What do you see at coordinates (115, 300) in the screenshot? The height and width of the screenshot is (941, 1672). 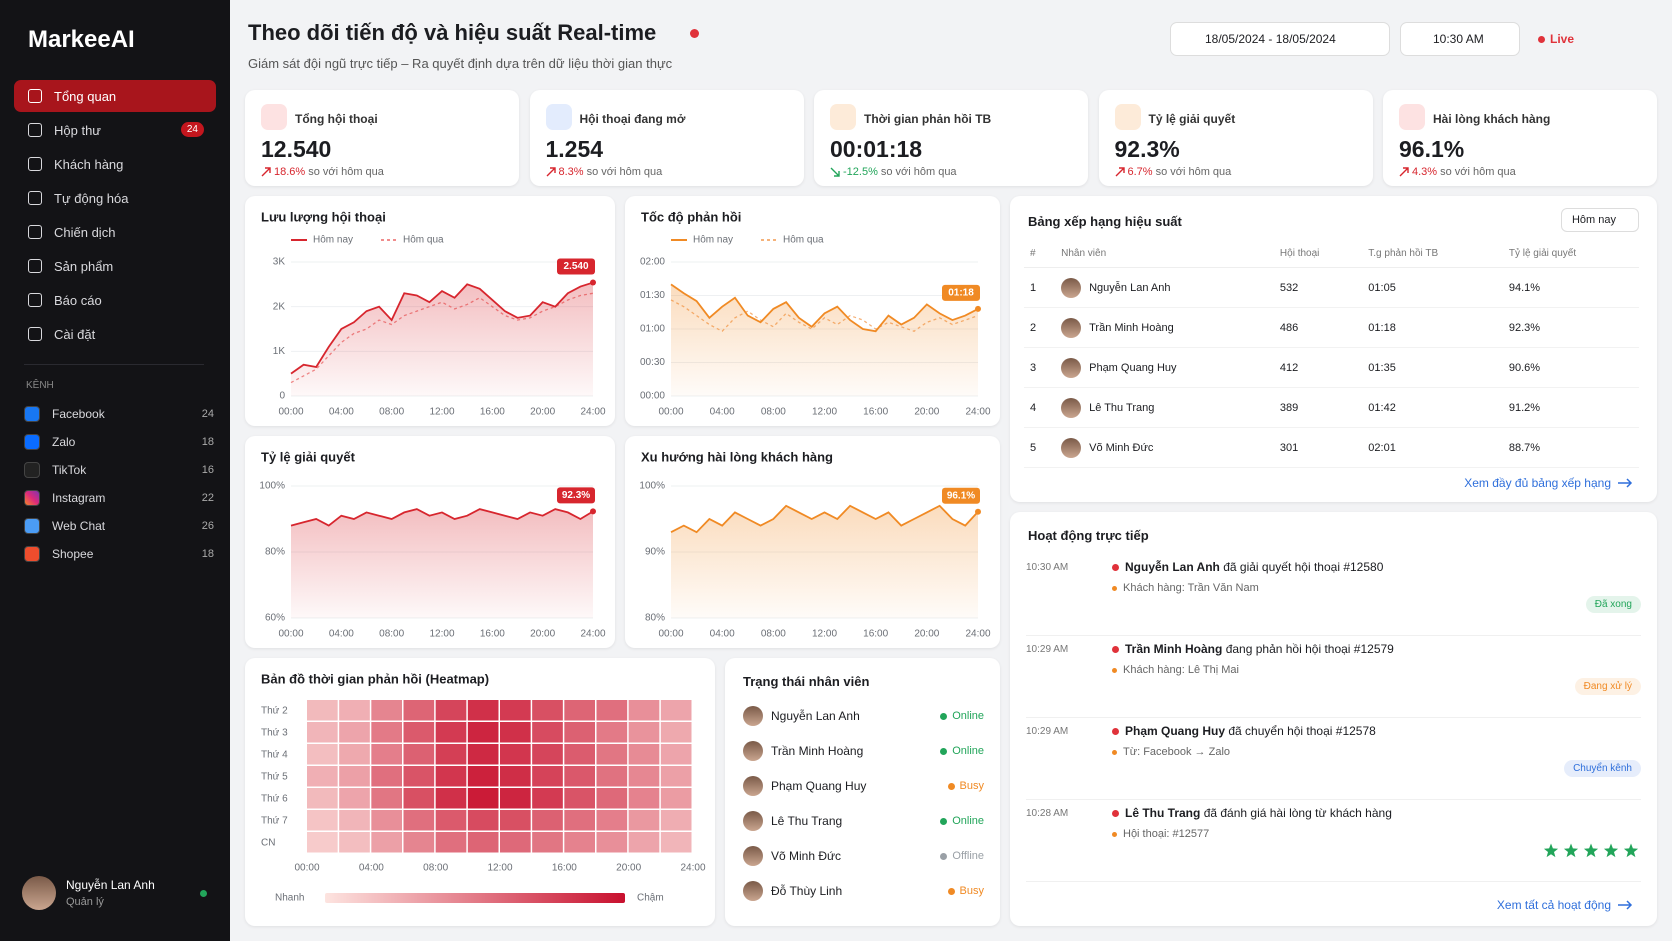 I see `nav-item: Báo cáo` at bounding box center [115, 300].